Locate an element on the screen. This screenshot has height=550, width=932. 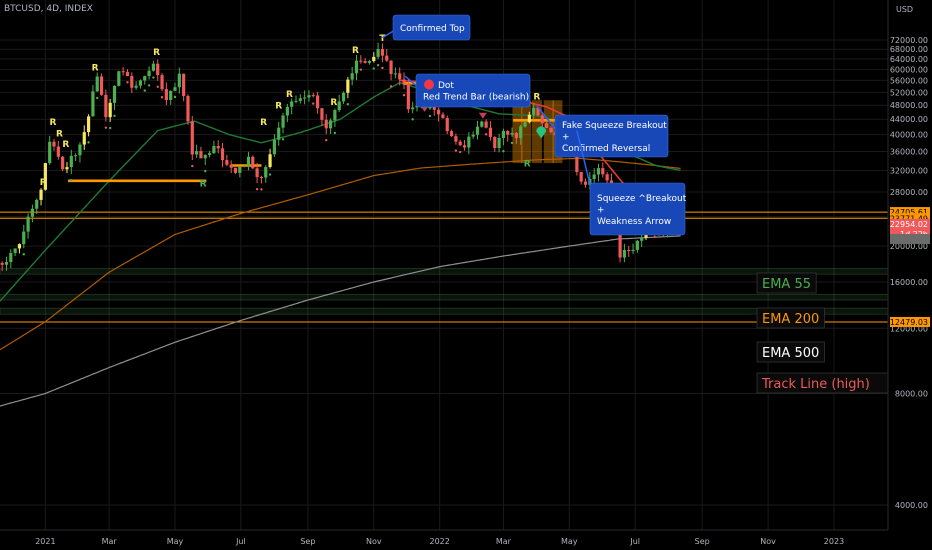
y-tick-label: 44000.00 is located at coordinates (909, 119).